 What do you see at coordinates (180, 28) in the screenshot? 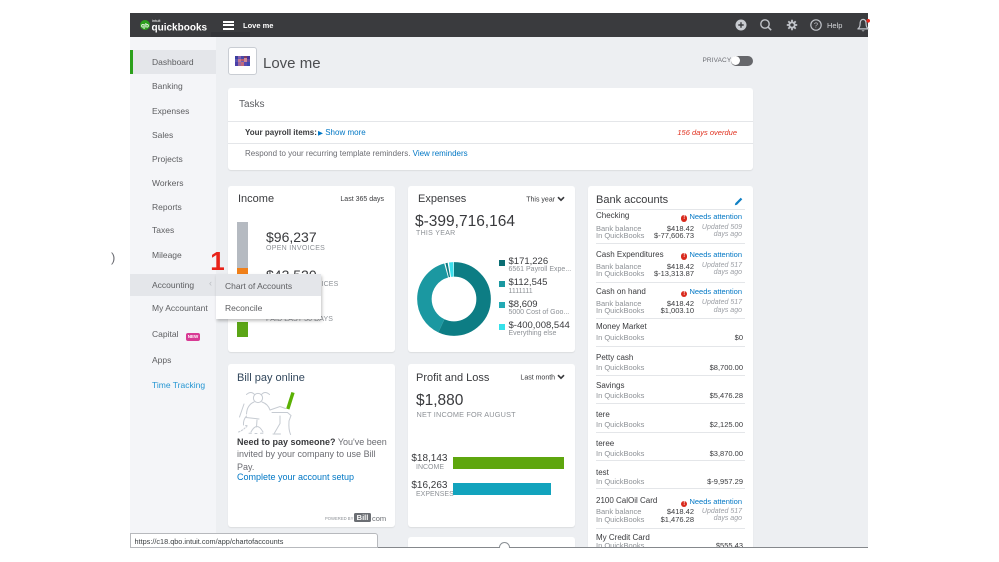
I see `svg-text: quickbooks` at bounding box center [180, 28].